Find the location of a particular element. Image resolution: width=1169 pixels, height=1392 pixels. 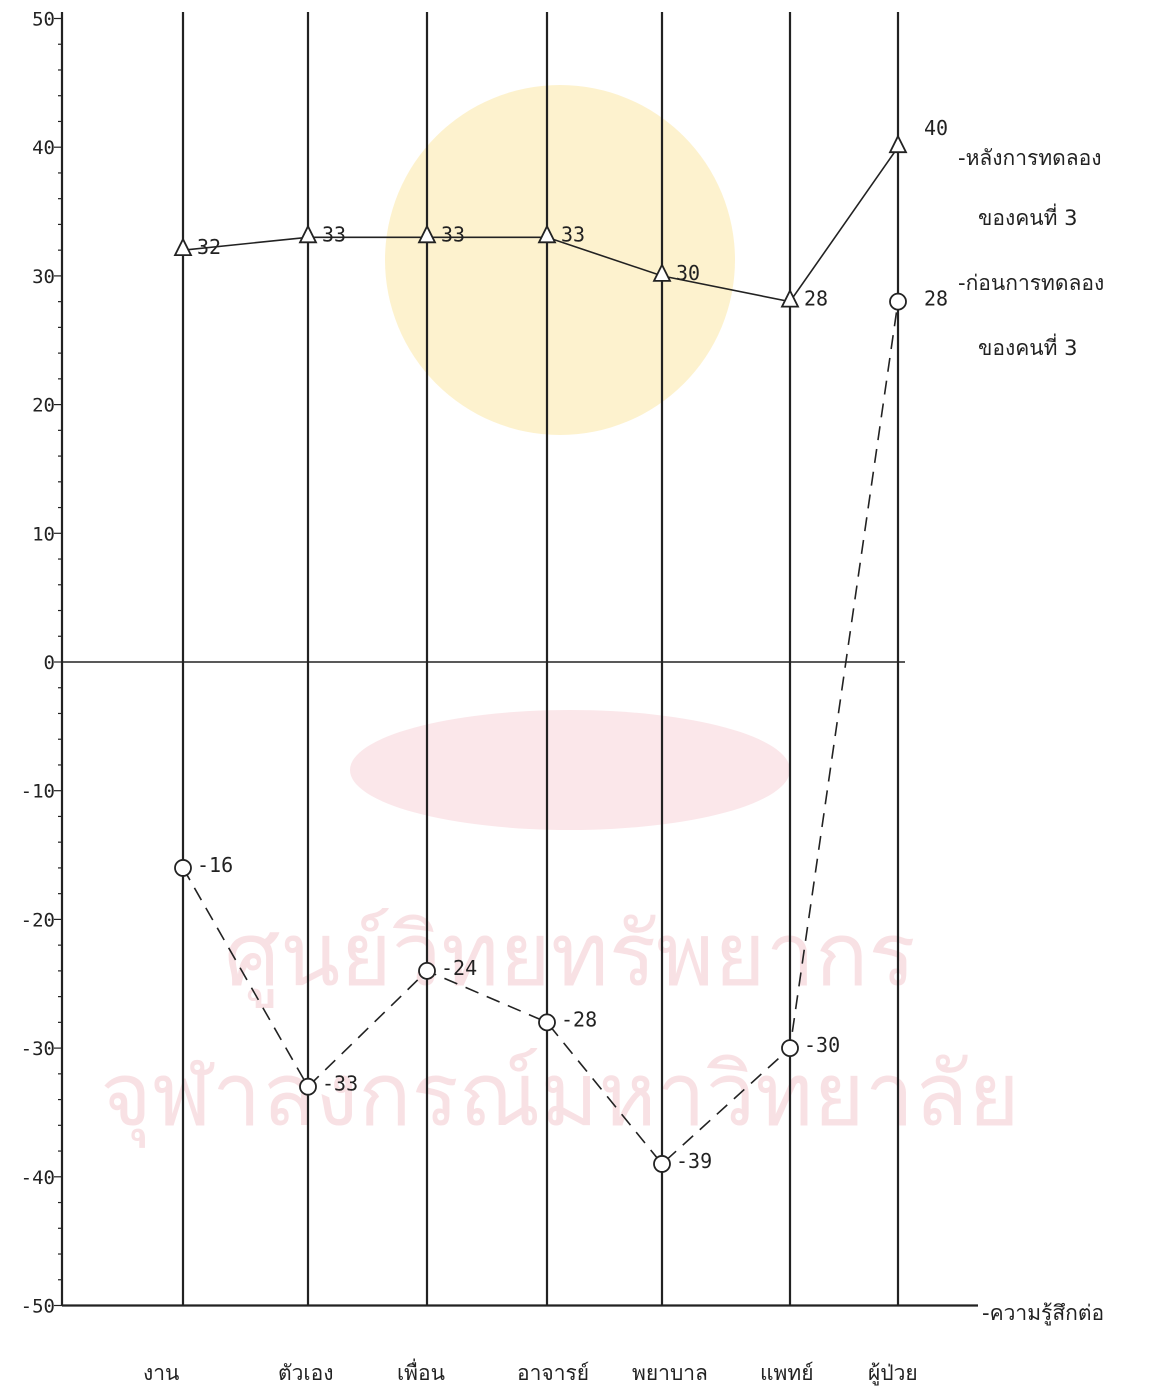

series-2-label-3: -24 is located at coordinates (459, 968).